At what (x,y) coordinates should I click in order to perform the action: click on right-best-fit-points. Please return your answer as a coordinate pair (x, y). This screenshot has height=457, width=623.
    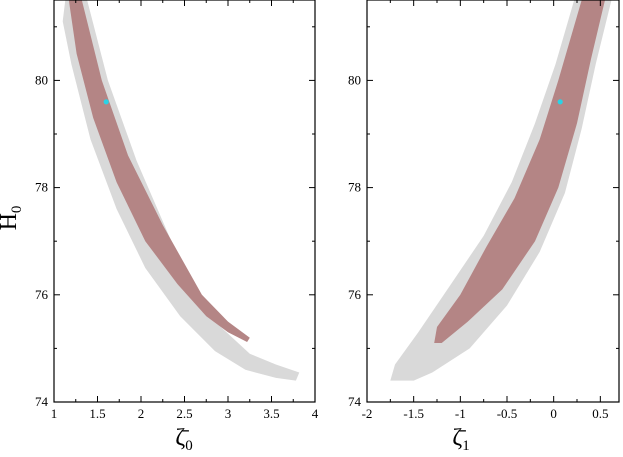
    Looking at the image, I should click on (560, 102).